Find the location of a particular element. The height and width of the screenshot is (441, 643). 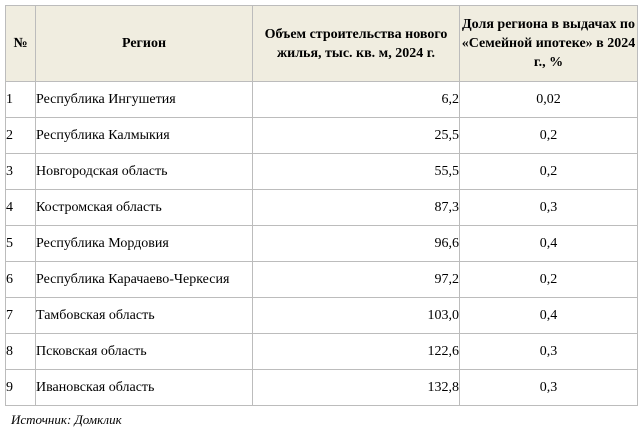

row-region: Псковская область is located at coordinates (144, 351).